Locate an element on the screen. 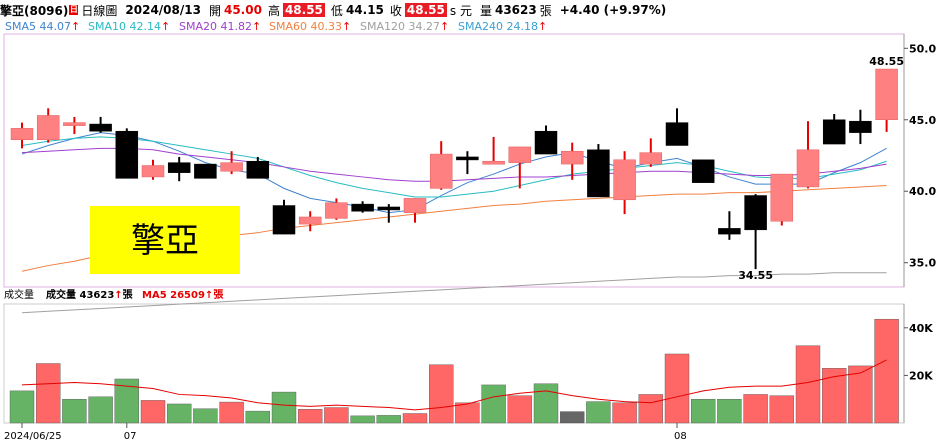  volume-value: 43623 is located at coordinates (515, 10).